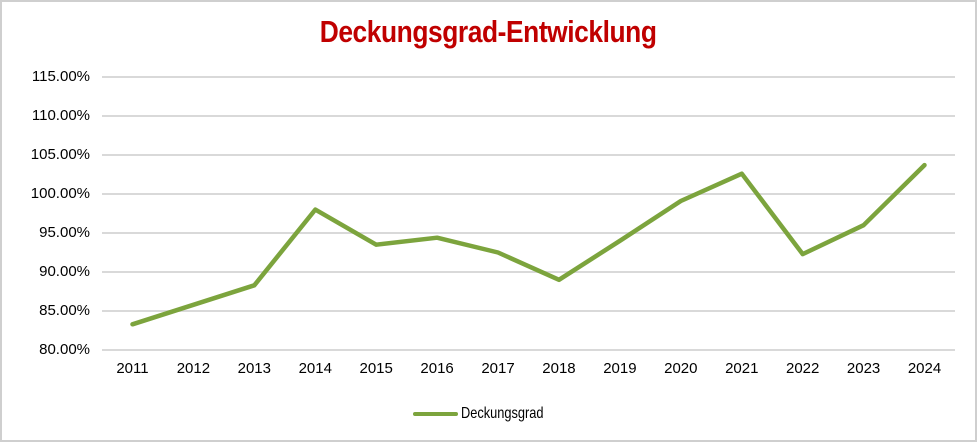 Image resolution: width=977 pixels, height=442 pixels. I want to click on x-axis-tick-label: 2013, so click(254, 368).